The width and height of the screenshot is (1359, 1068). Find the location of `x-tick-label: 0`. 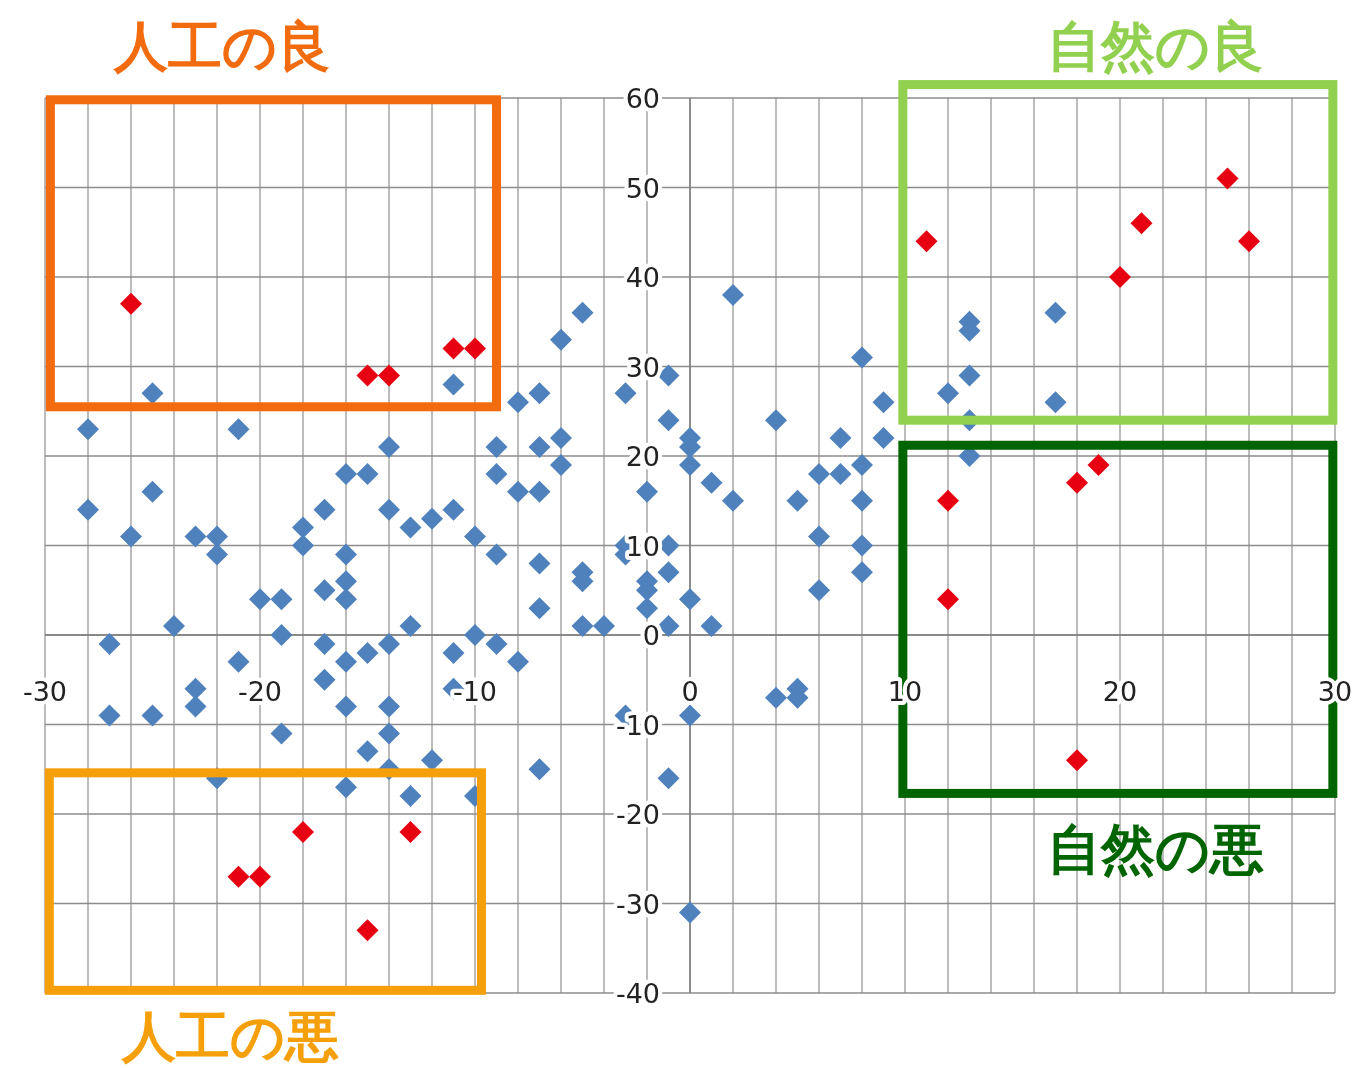

x-tick-label: 0 is located at coordinates (690, 691).